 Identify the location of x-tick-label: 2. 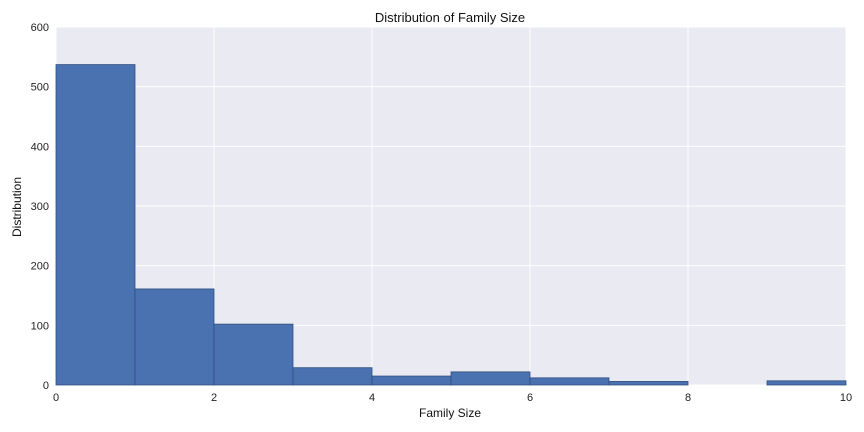
(214, 398).